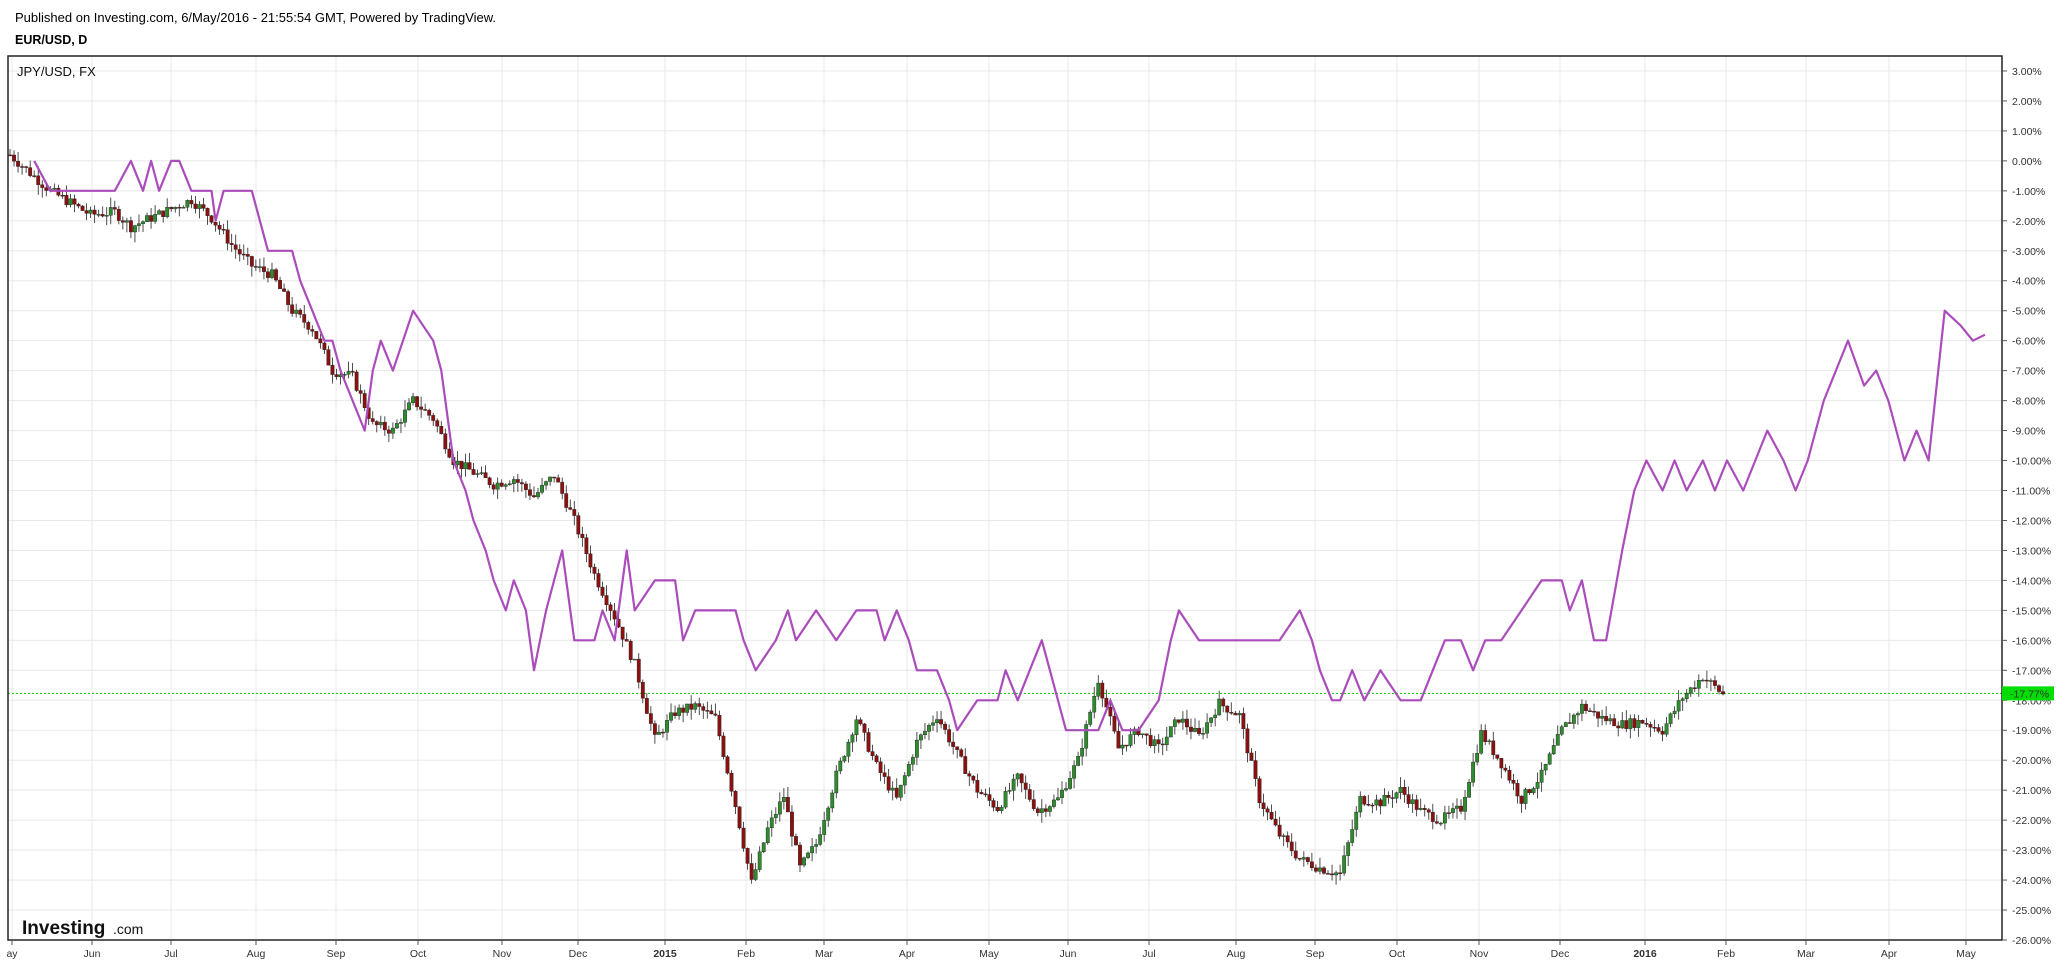 The width and height of the screenshot is (2061, 967). What do you see at coordinates (2031, 941) in the screenshot?
I see `y-tick-label: -26.00%` at bounding box center [2031, 941].